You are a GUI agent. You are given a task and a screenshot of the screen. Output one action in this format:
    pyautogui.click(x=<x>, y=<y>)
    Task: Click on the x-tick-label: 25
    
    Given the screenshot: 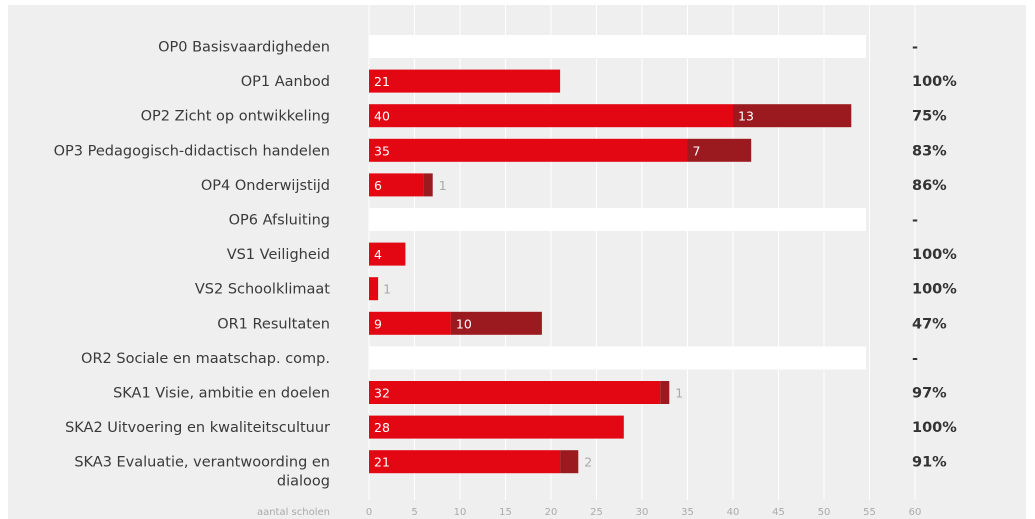 What is the action you would take?
    pyautogui.click(x=596, y=512)
    